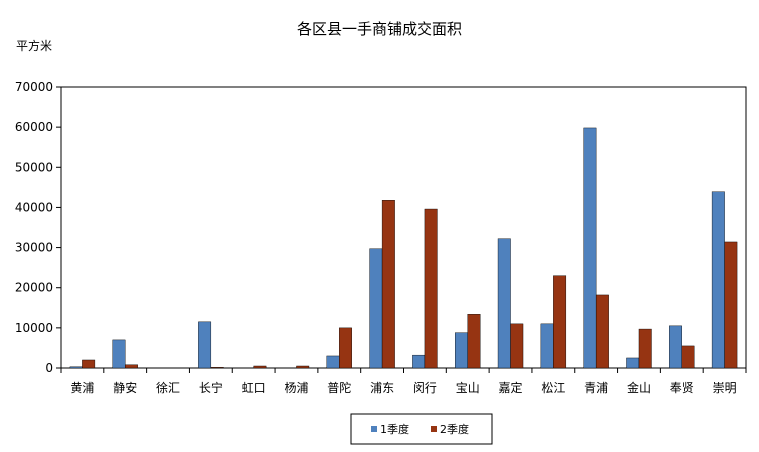 The image size is (759, 452). I want to click on x-tick-label: 青浦, so click(596, 388).